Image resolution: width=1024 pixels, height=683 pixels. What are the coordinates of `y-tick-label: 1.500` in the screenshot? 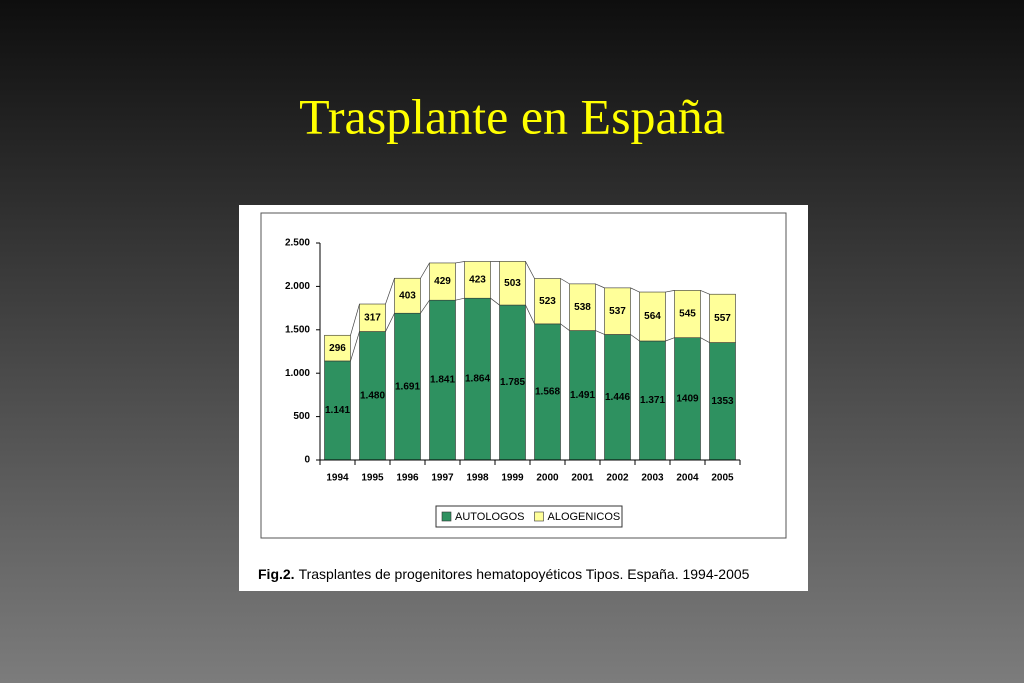 It's located at (297, 329).